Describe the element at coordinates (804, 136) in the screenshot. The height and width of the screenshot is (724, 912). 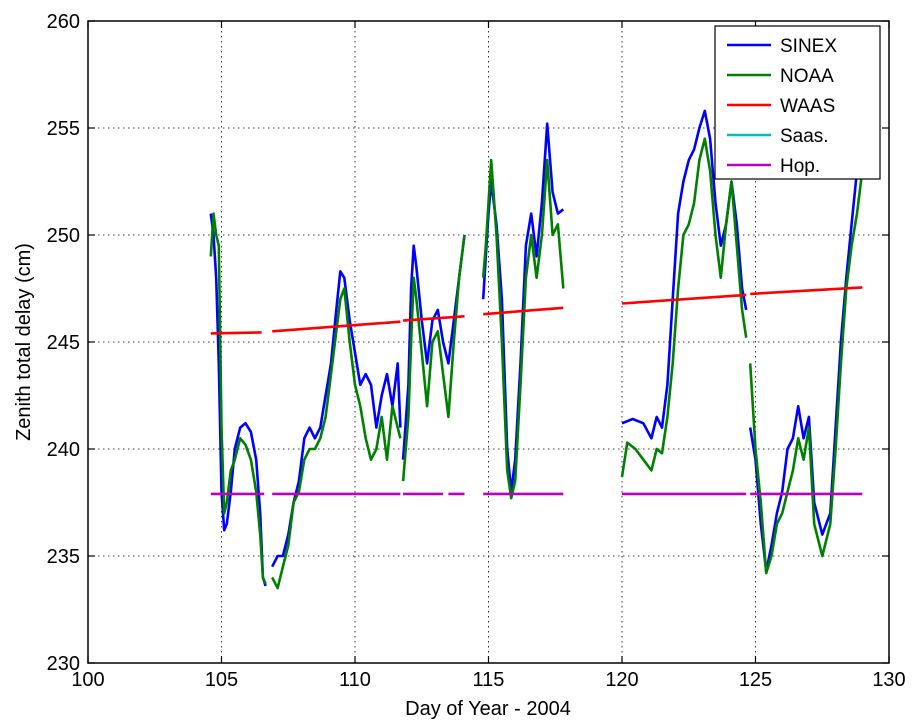
I see `legend-label-saas: Saas.` at that location.